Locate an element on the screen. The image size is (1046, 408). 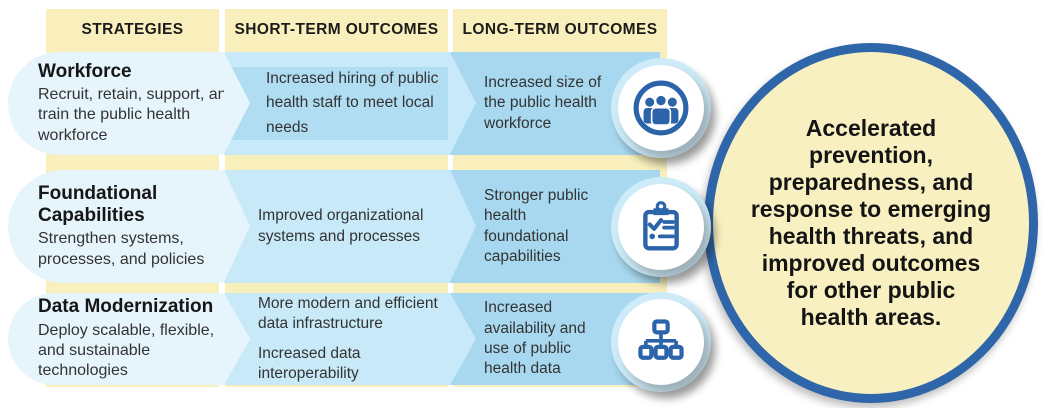
strategy-title: Foundational Capabilities is located at coordinates (98, 204).